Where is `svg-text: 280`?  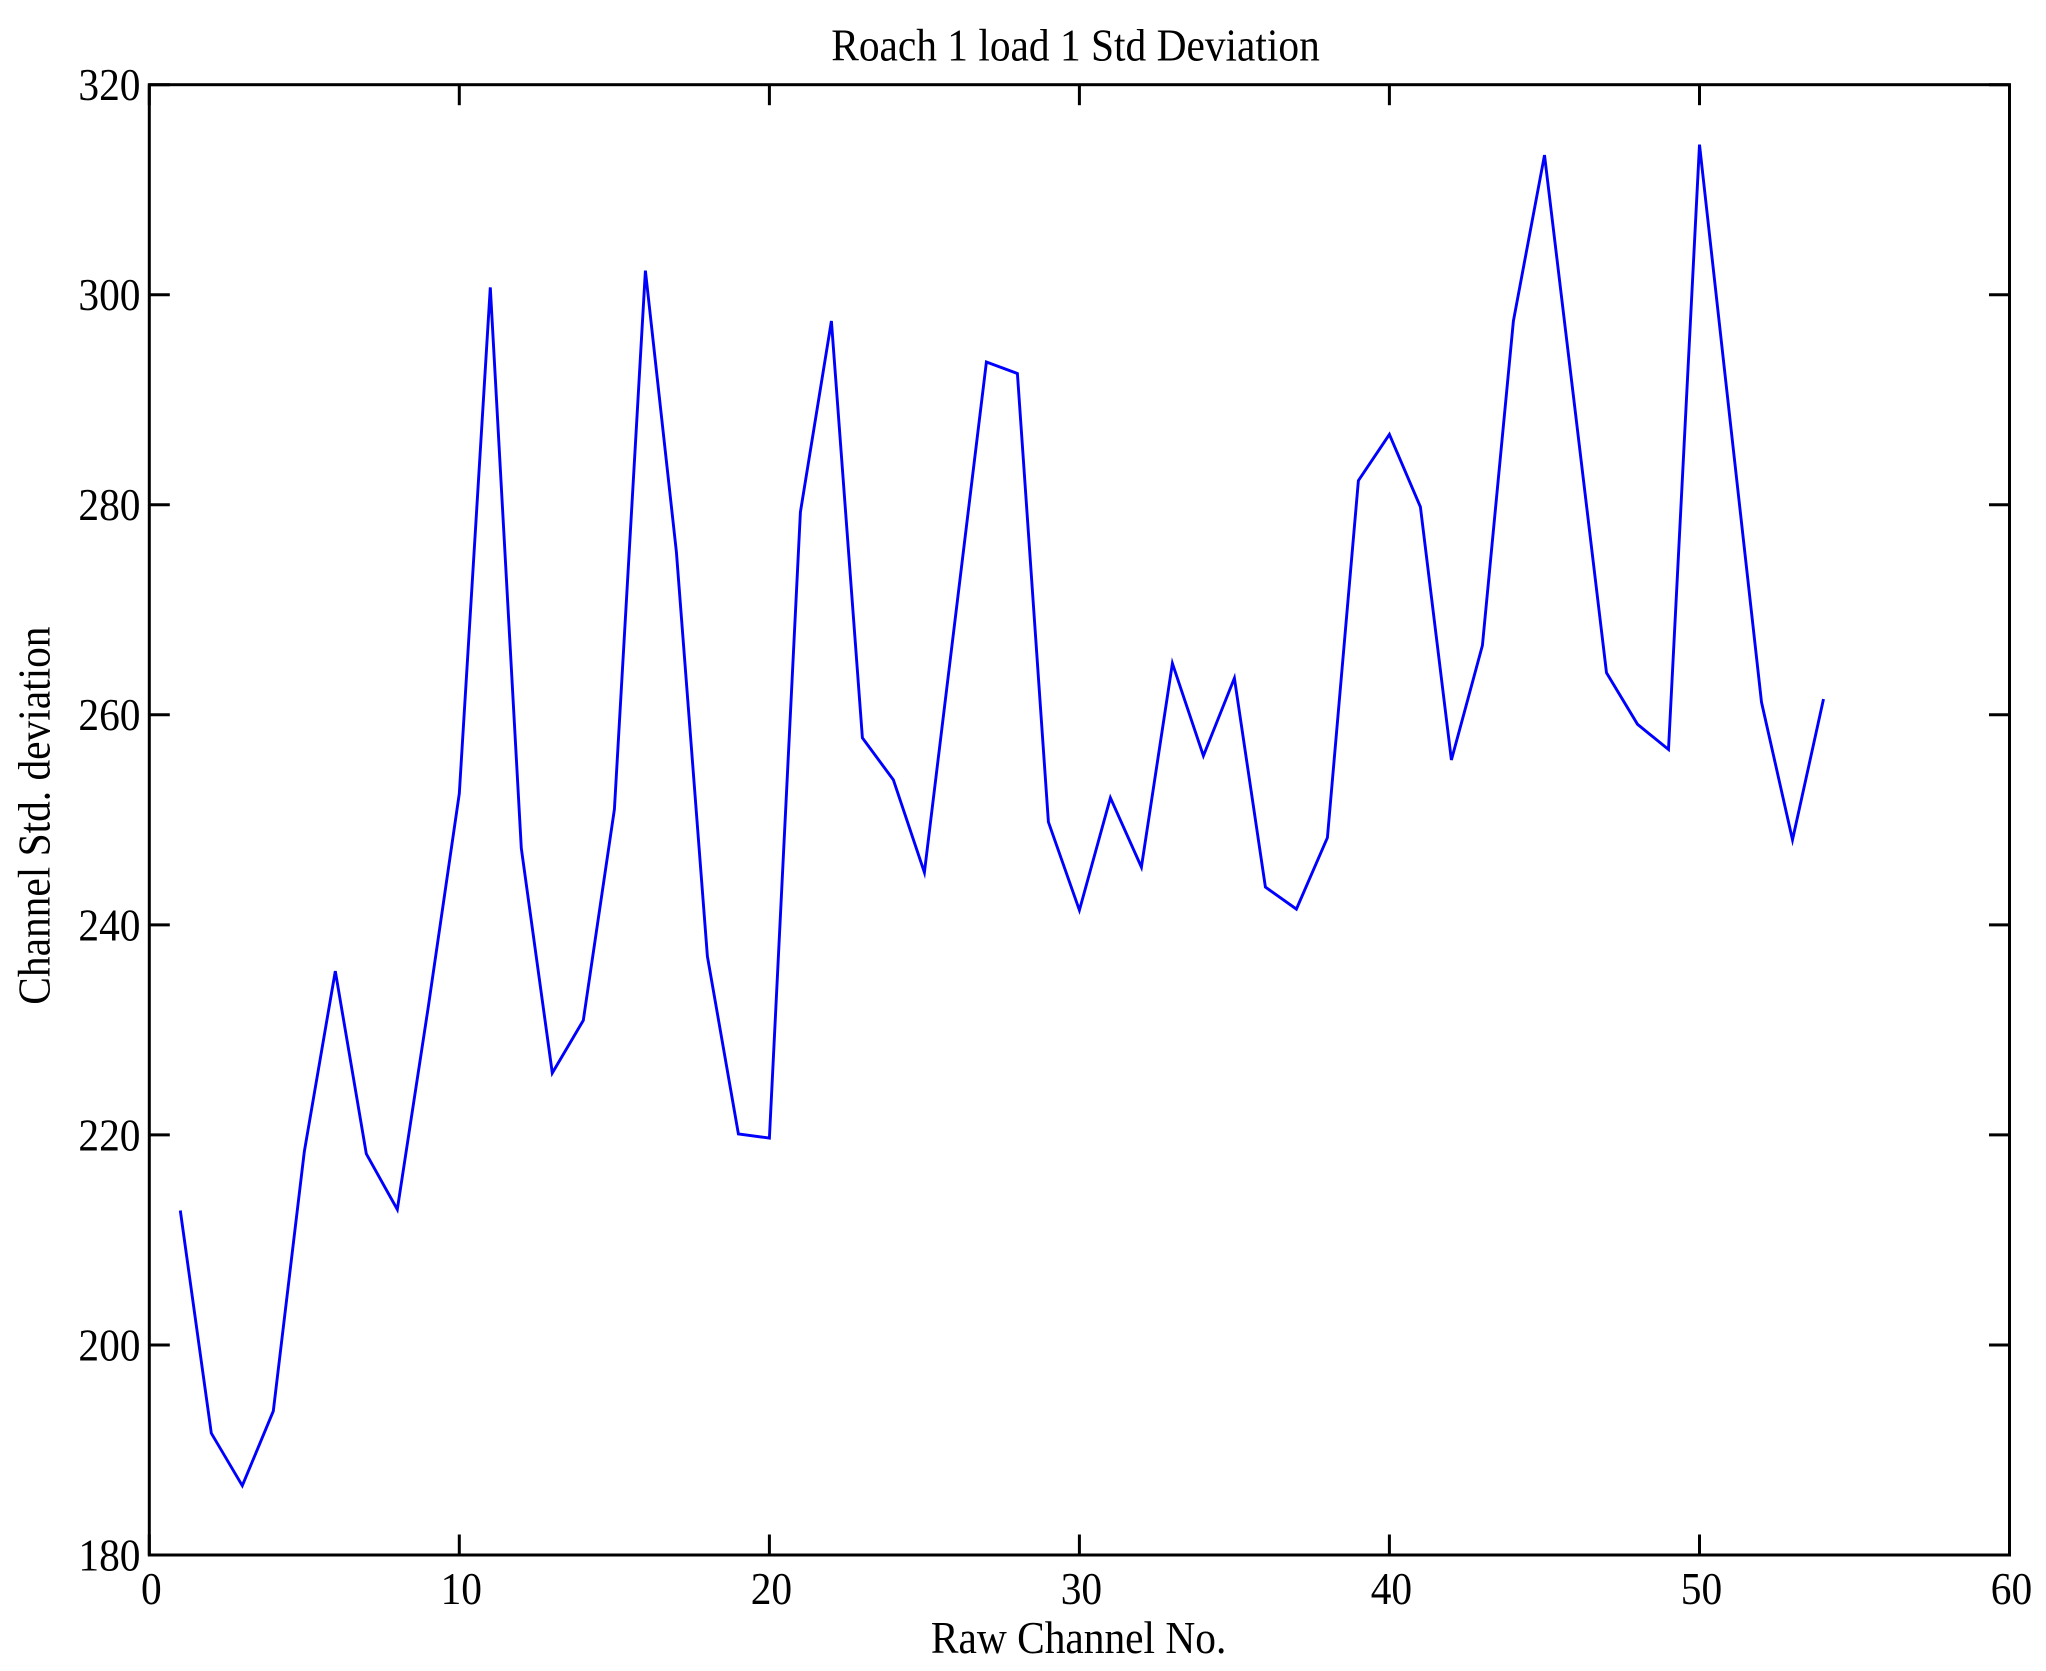
svg-text: 280 is located at coordinates (109, 505).